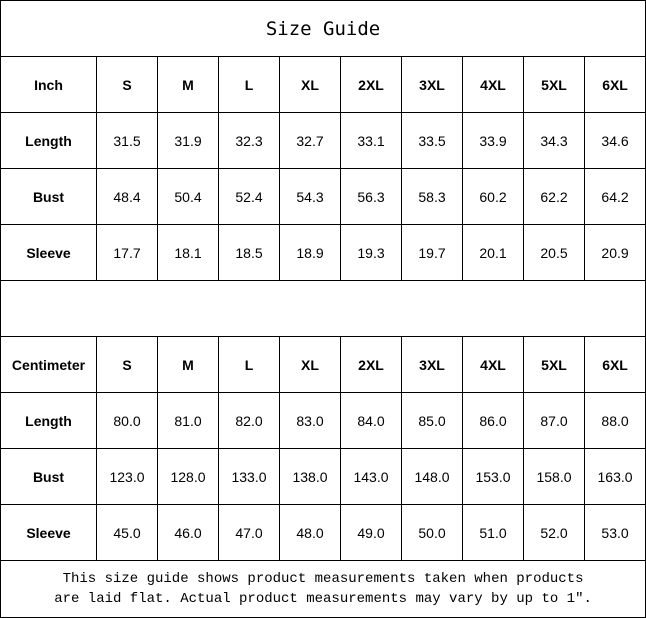  Describe the element at coordinates (310, 476) in the screenshot. I see `measurement-cell: 138.0` at that location.